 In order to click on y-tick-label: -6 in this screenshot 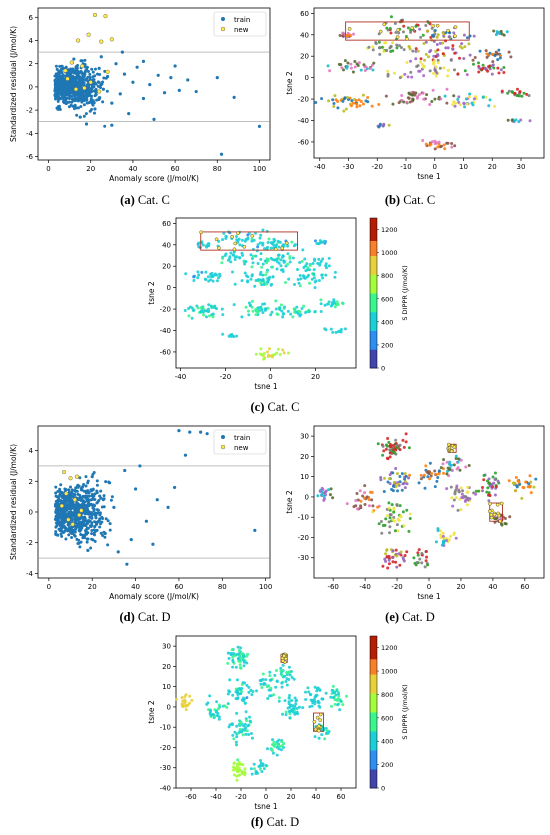, I will do `click(30, 157)`.